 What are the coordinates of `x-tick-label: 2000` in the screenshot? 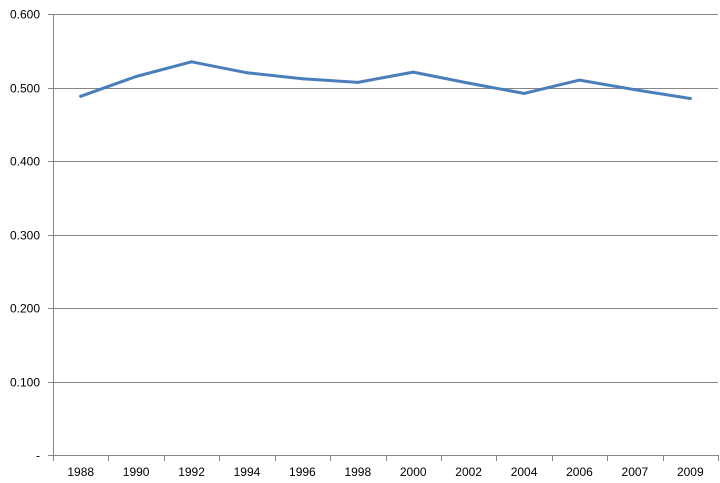 It's located at (413, 472).